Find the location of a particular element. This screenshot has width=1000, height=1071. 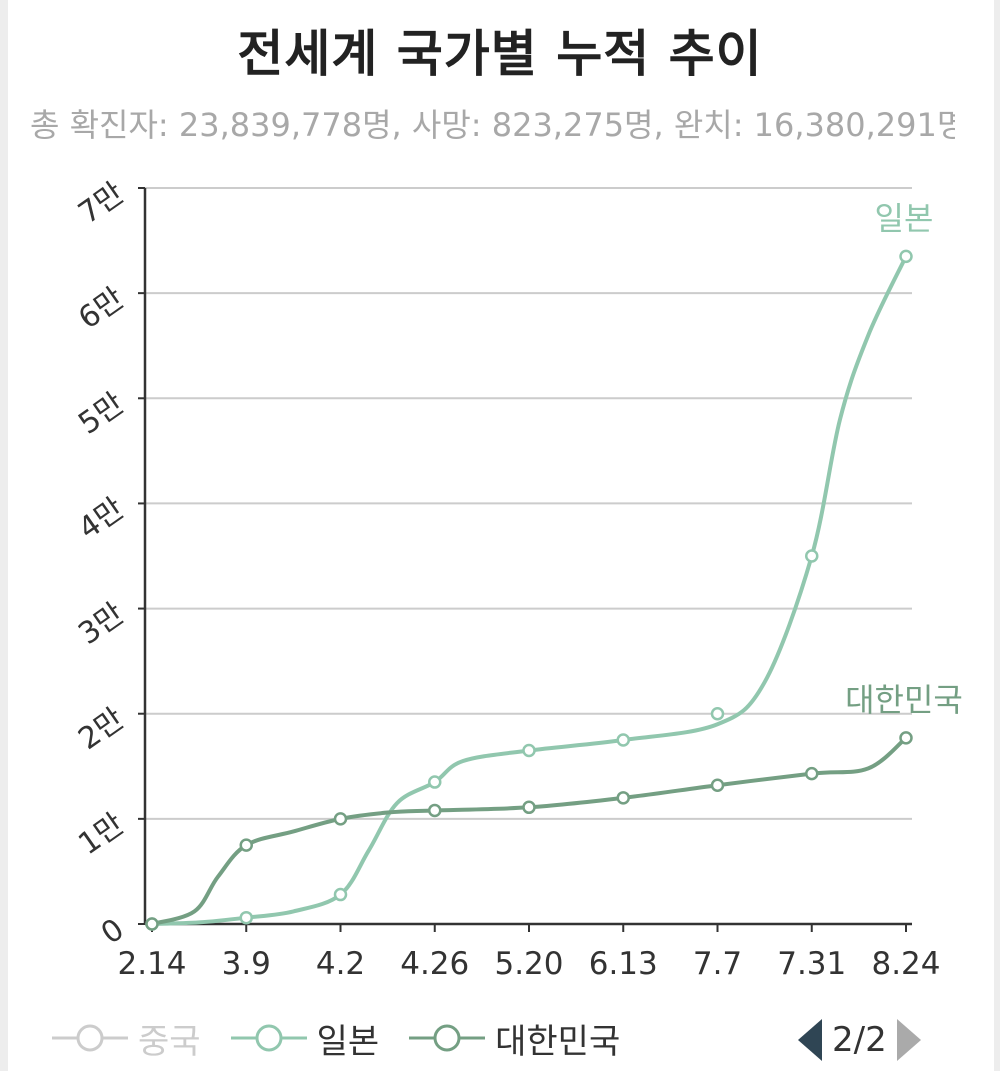

legend-item-china: 중국 is located at coordinates (125, 1038).